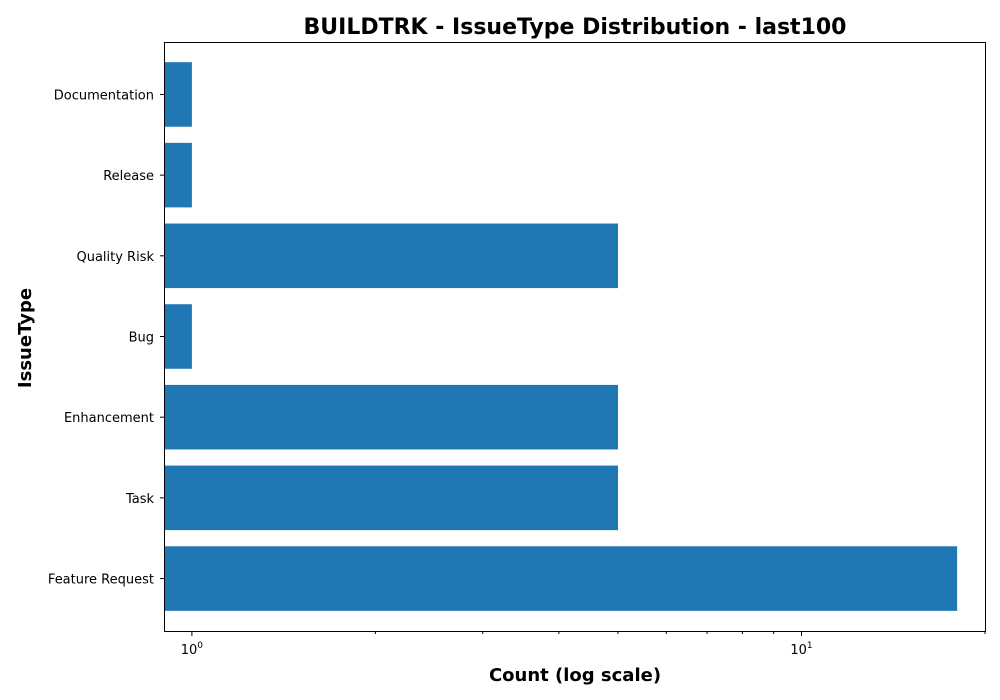 This screenshot has height=700, width=1000. What do you see at coordinates (25, 338) in the screenshot?
I see `y-axis-label: IssueType` at bounding box center [25, 338].